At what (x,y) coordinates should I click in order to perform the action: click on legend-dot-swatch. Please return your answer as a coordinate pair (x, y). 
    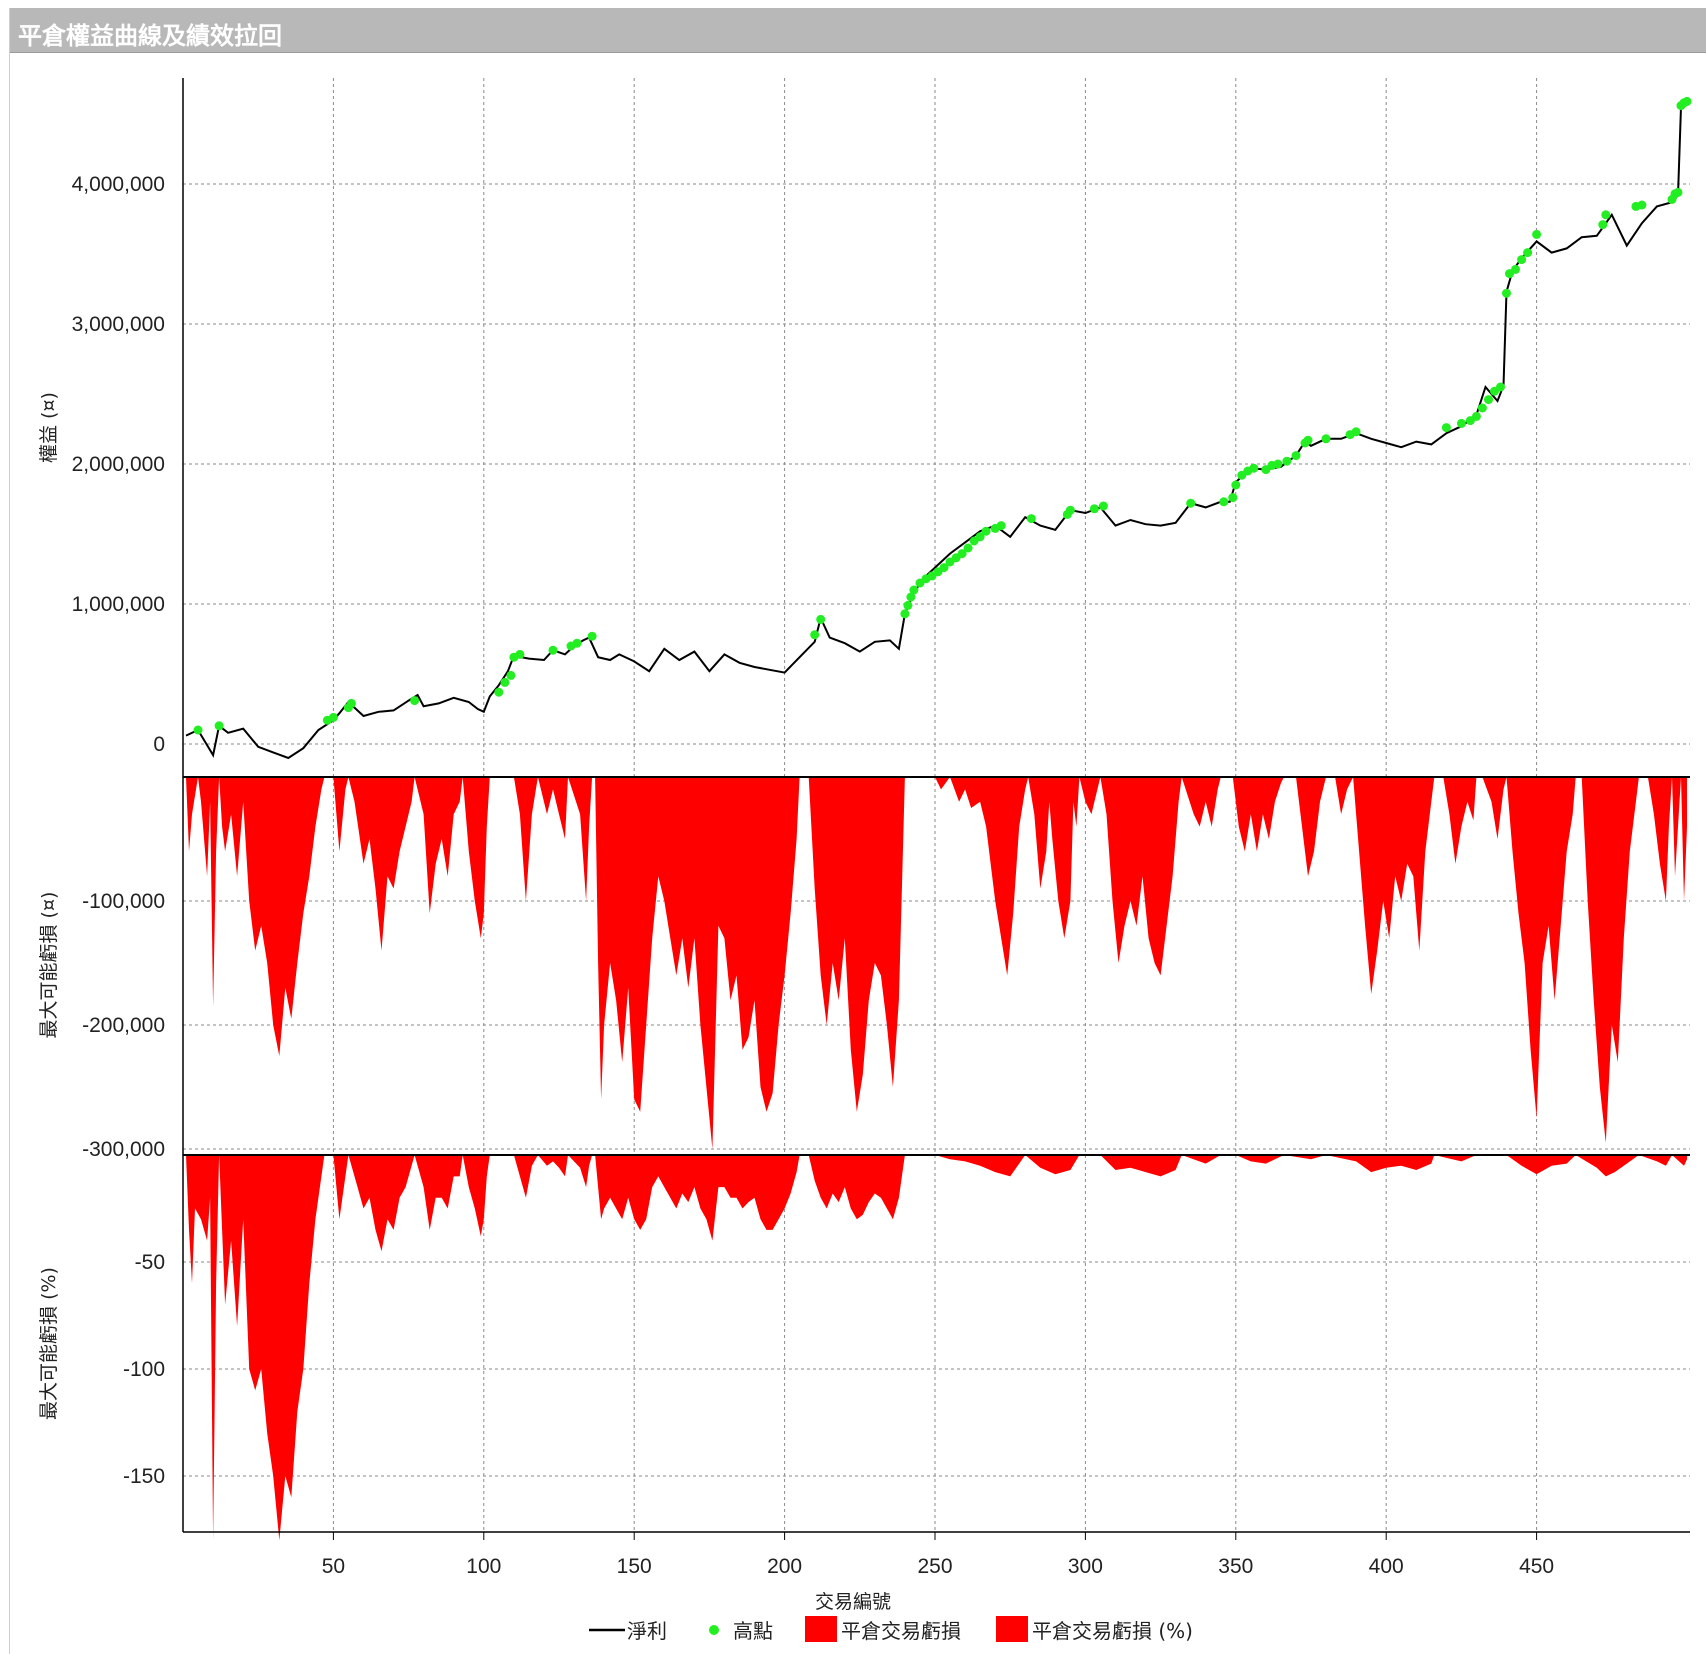
    Looking at the image, I should click on (714, 1630).